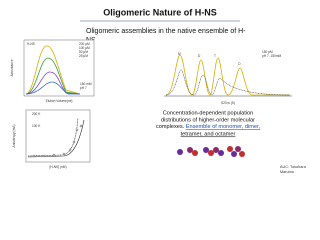  What do you see at coordinates (179, 54) in the screenshot?
I see `peak-label: M` at bounding box center [179, 54].